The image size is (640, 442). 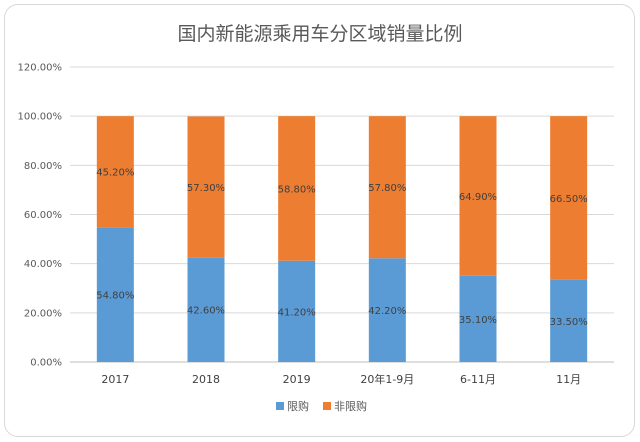 What do you see at coordinates (206, 379) in the screenshot?
I see `x-tick-label: 2018` at bounding box center [206, 379].